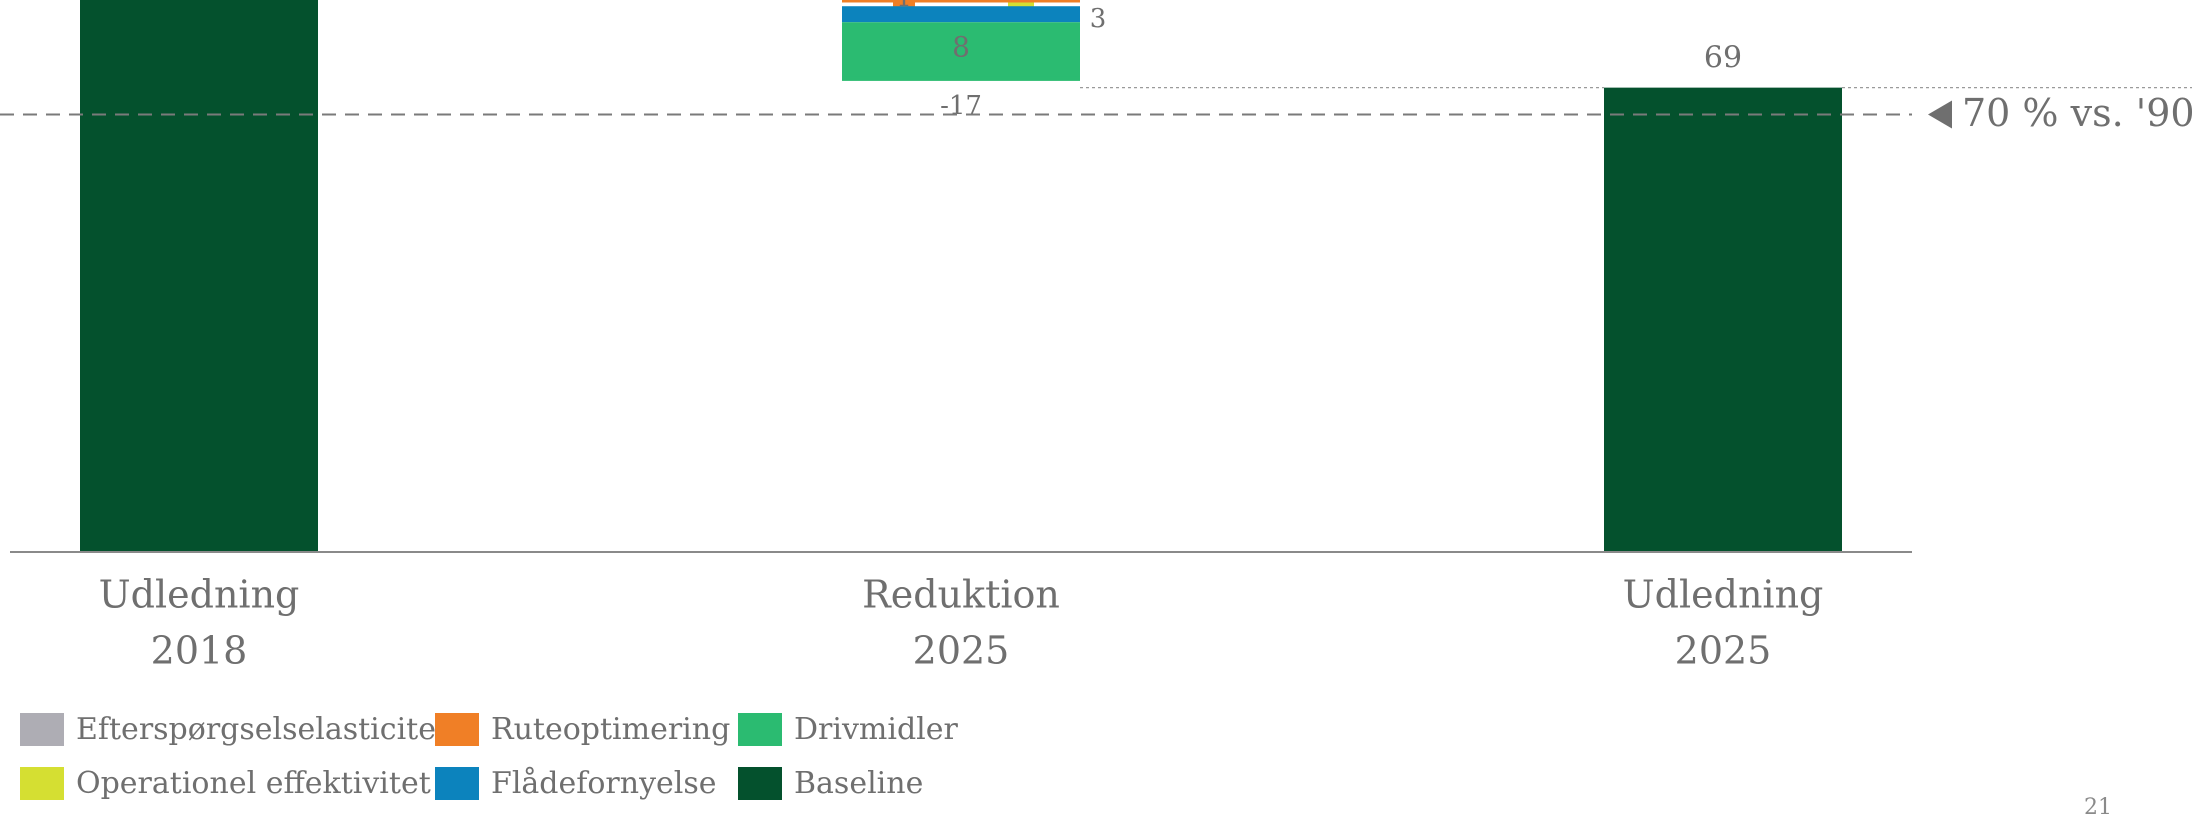  Describe the element at coordinates (2098, 807) in the screenshot. I see `page-number: 21` at that location.